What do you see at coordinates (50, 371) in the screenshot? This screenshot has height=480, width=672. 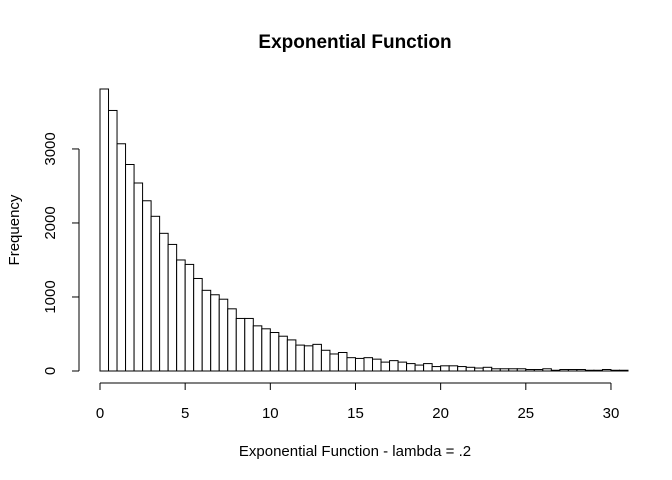 I see `y-tick-label: 0` at bounding box center [50, 371].